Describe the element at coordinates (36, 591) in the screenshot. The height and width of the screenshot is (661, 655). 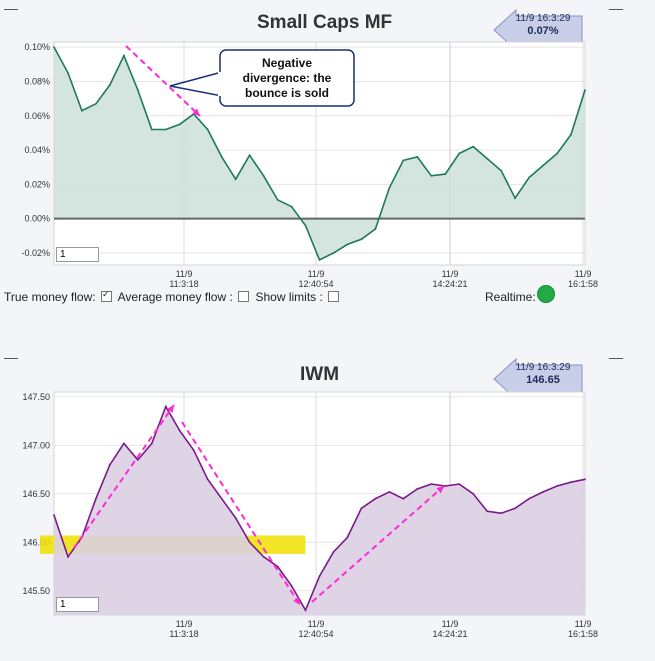
I see `y-tick-label: 145.50` at that location.